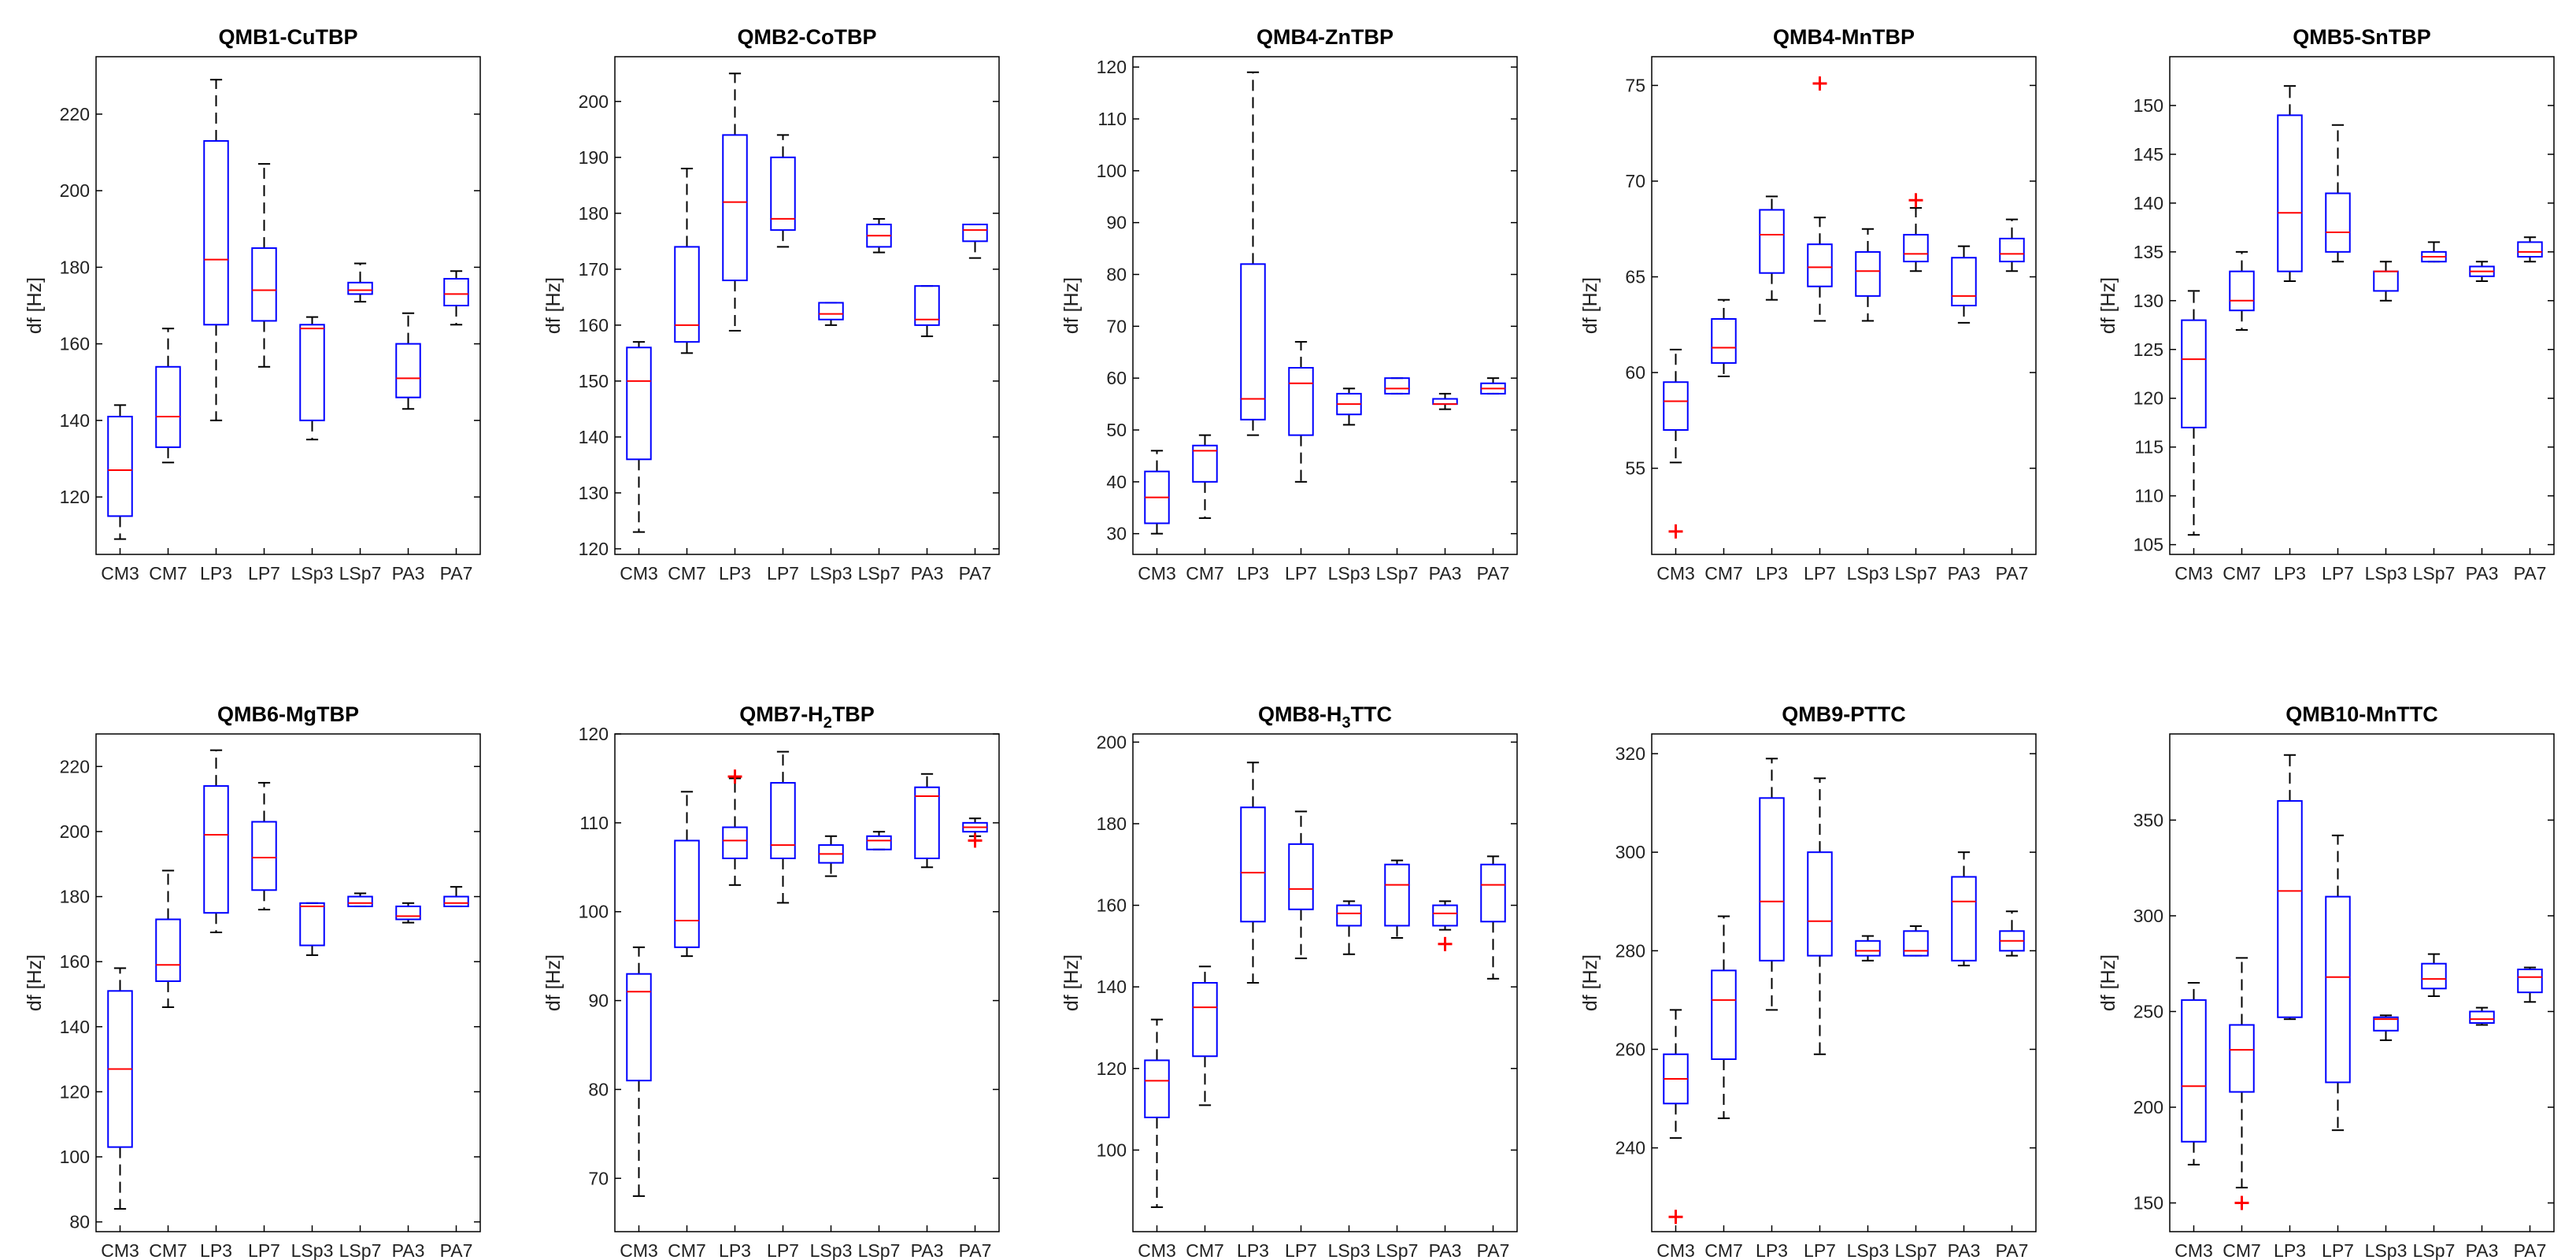  Describe the element at coordinates (1630, 950) in the screenshot. I see `y-tick-label: 280` at that location.